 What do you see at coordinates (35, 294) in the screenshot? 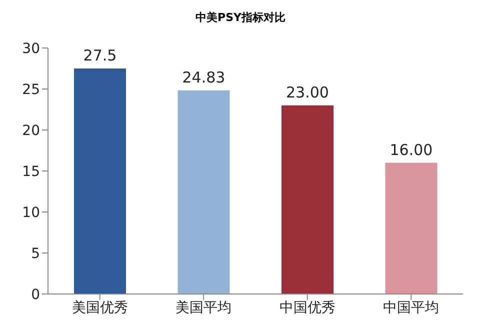
I see `y-tick-label: 0` at bounding box center [35, 294].